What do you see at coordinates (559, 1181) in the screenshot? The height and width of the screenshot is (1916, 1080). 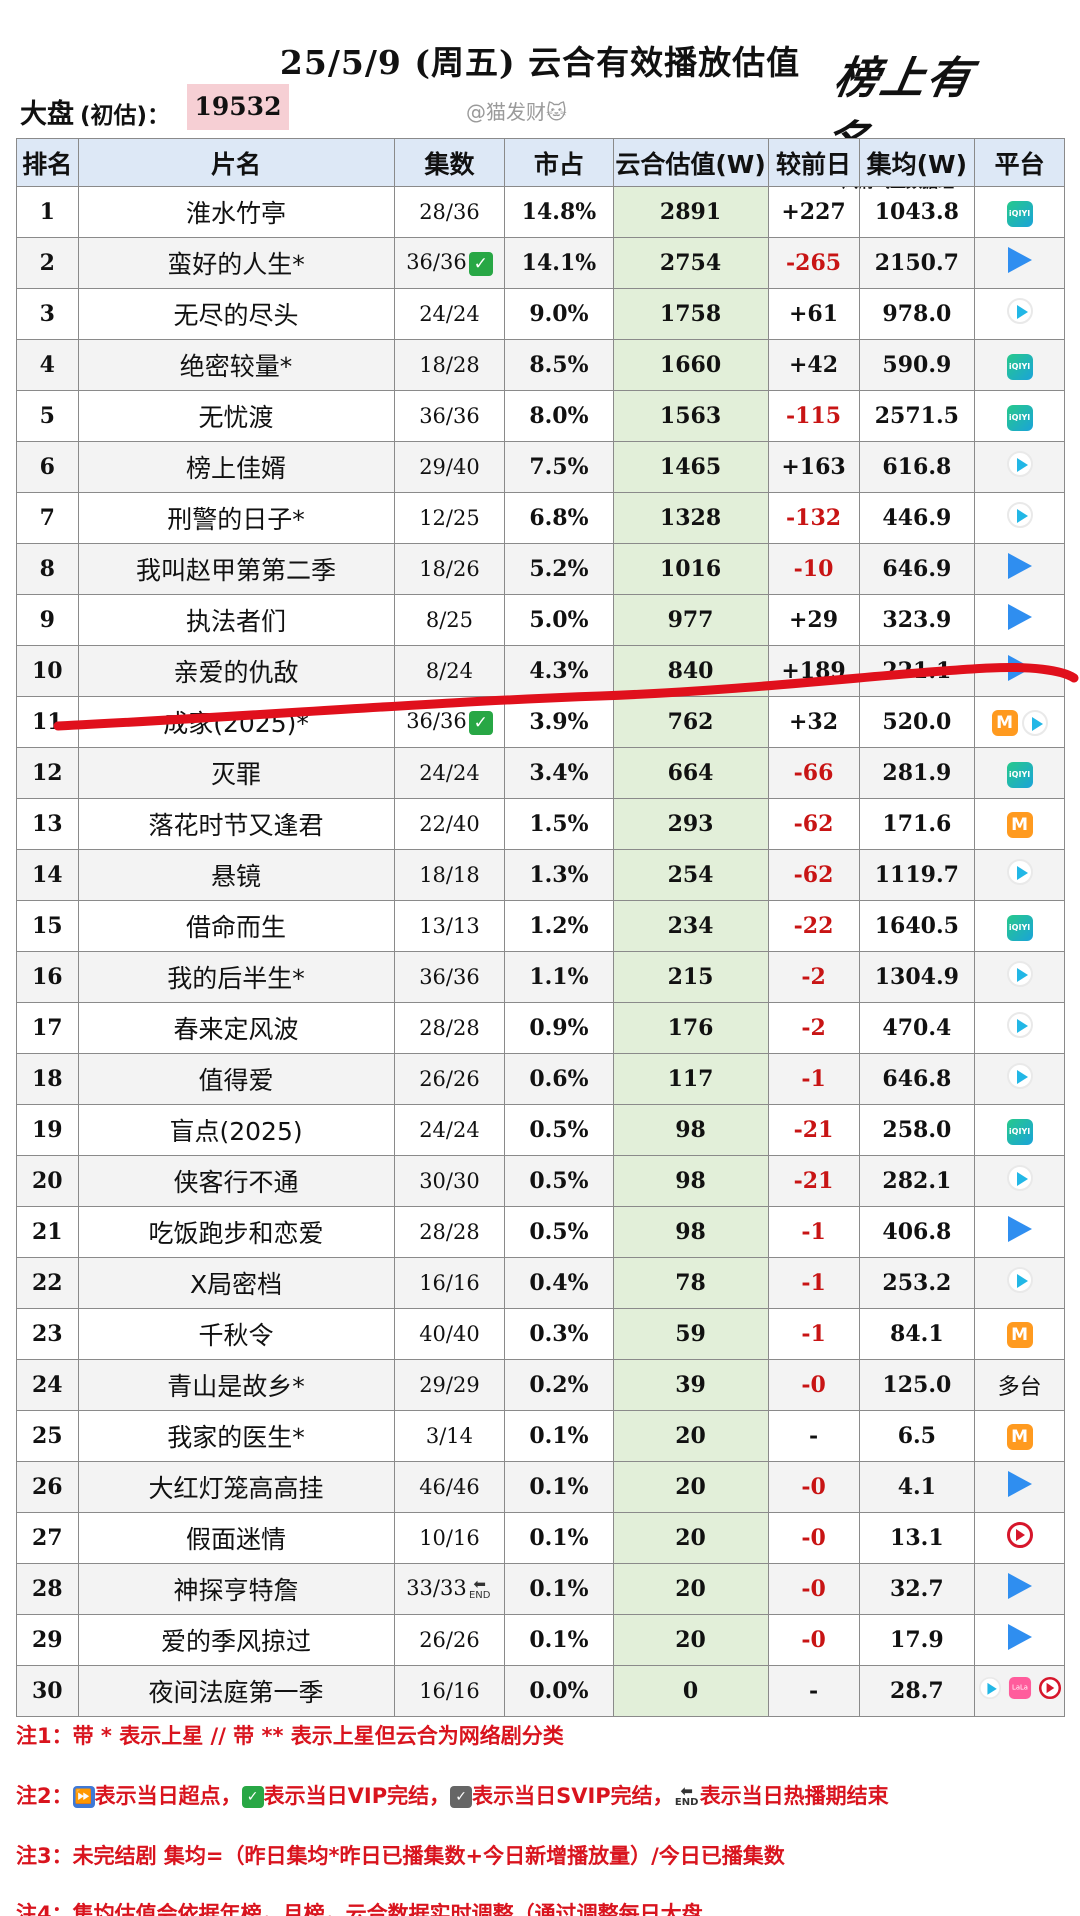 I see `share-cell: 0.5%` at bounding box center [559, 1181].